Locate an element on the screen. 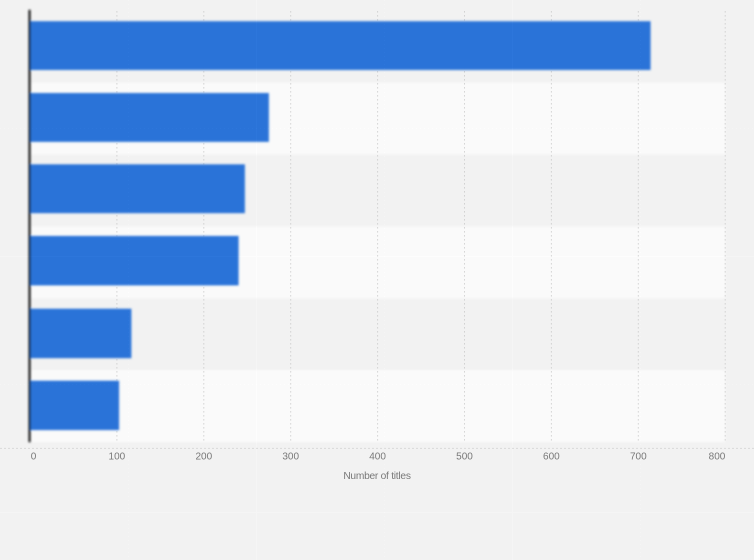 The height and width of the screenshot is (560, 754). svg-text: 700 is located at coordinates (638, 457).